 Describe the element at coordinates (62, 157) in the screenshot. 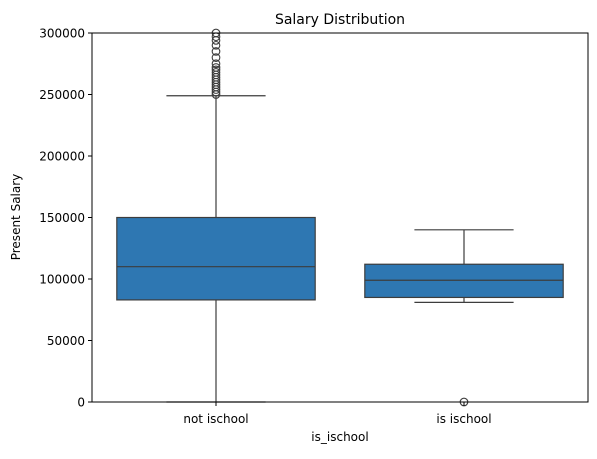

I see `y-tick-label: 200000` at that location.